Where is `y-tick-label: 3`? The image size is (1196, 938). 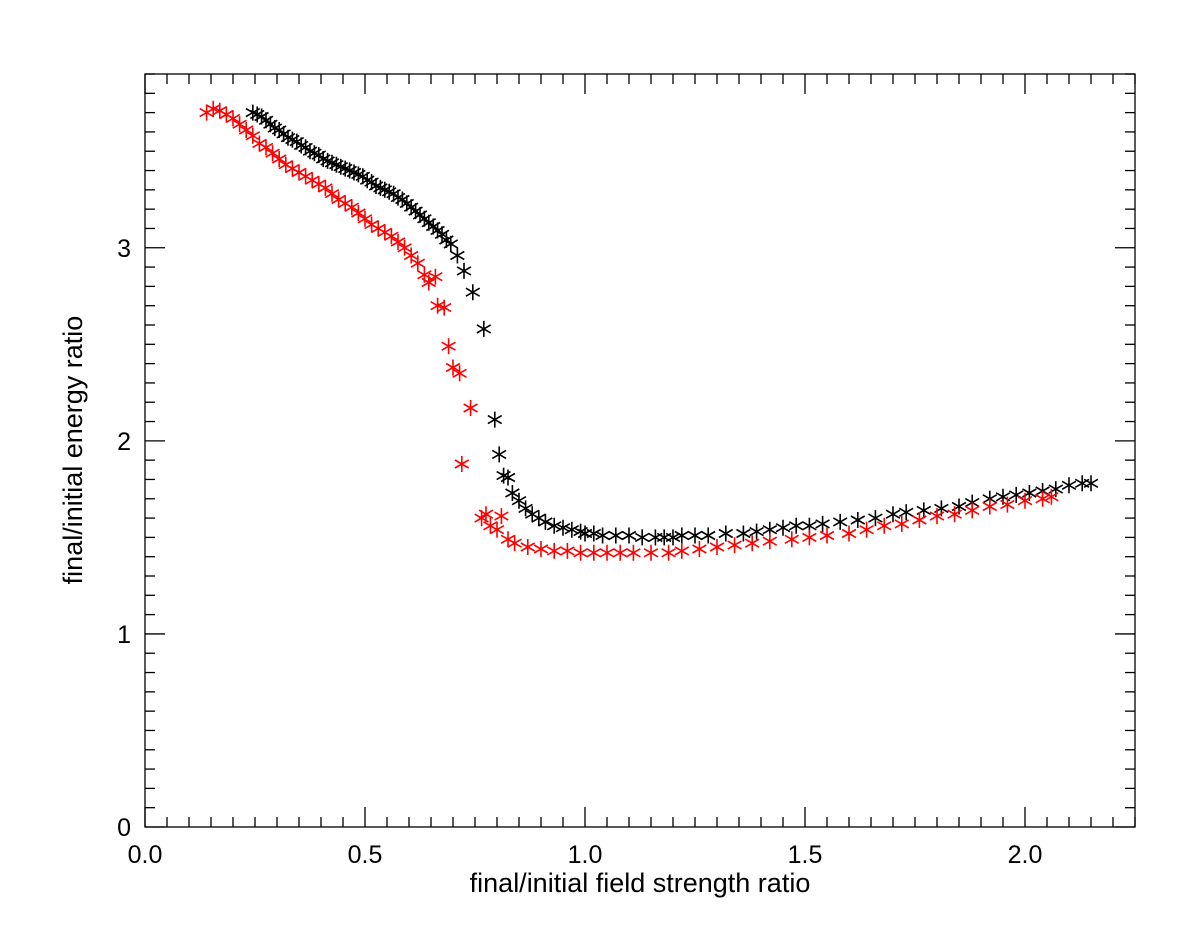
y-tick-label: 3 is located at coordinates (124, 249).